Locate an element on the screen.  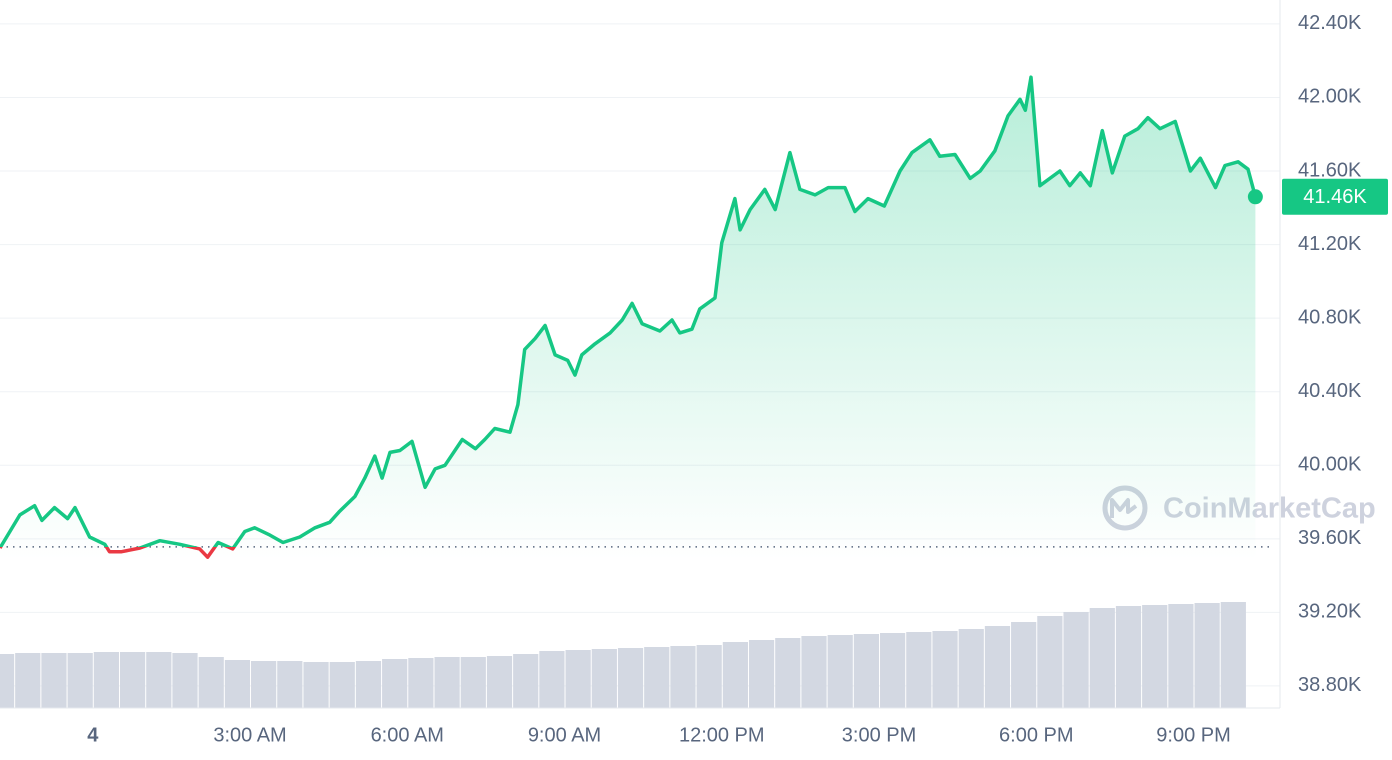
y-tick-label: 38.80K is located at coordinates (1330, 685).